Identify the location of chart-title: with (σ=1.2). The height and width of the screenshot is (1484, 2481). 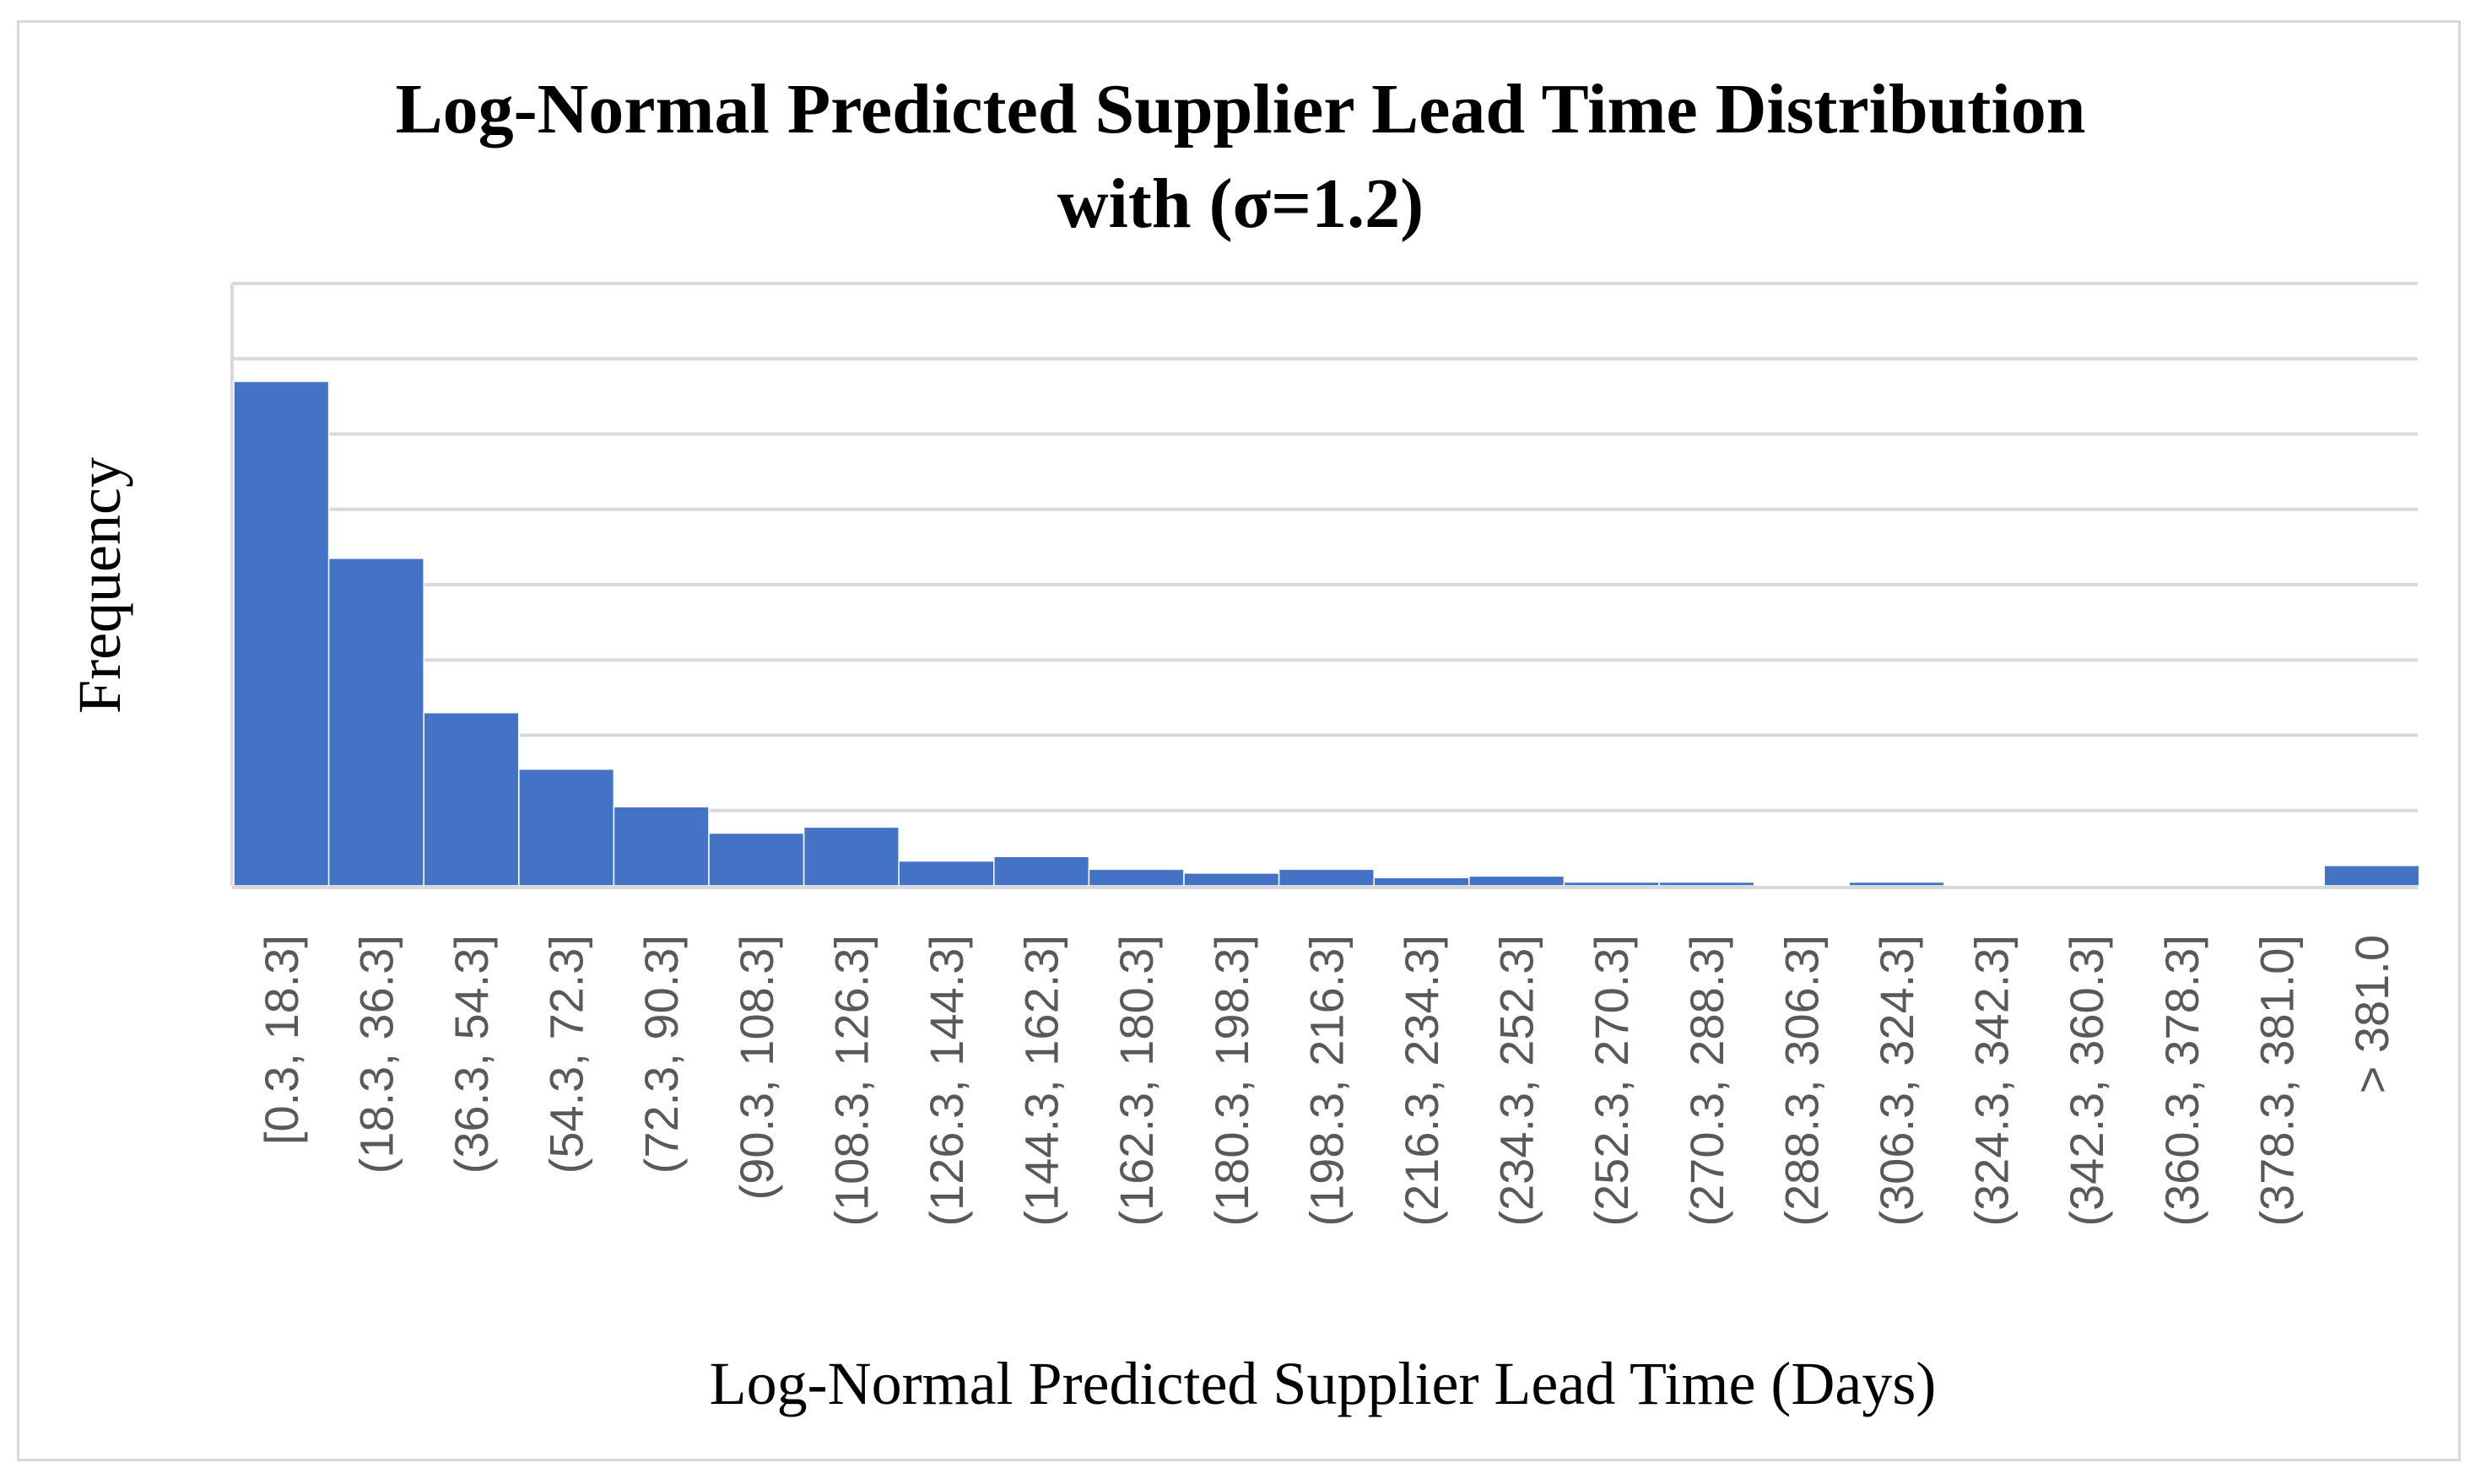
(1240, 204).